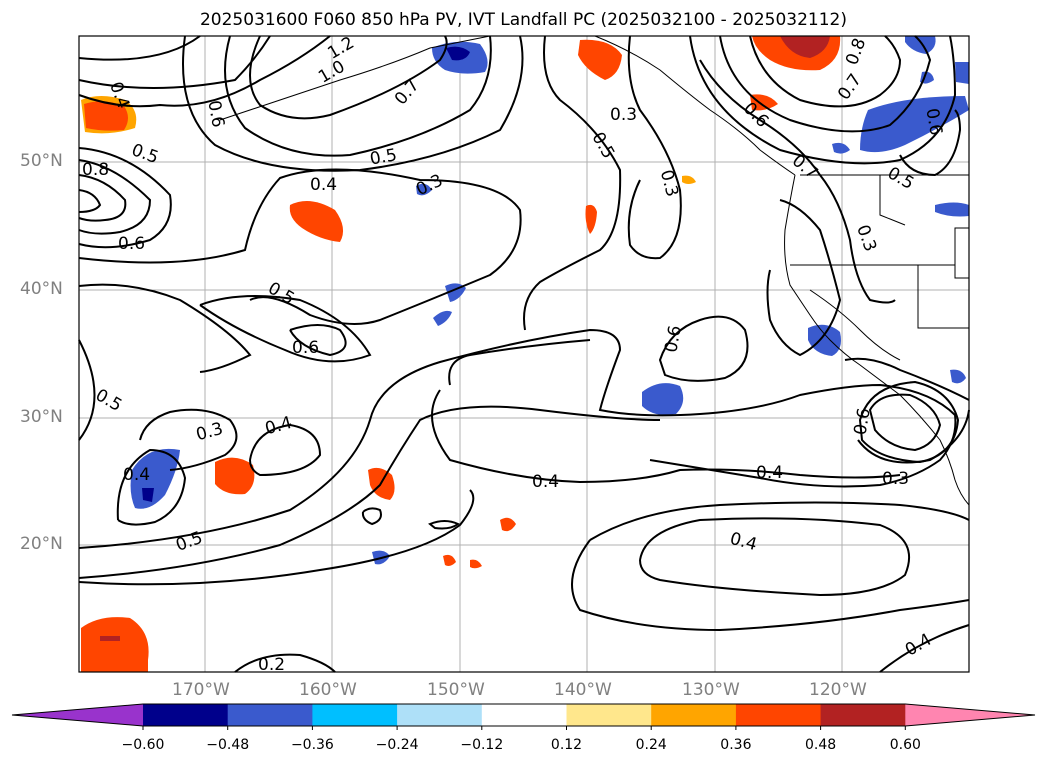  Describe the element at coordinates (383, 157) in the screenshot. I see `contour-label: 0.5` at that location.